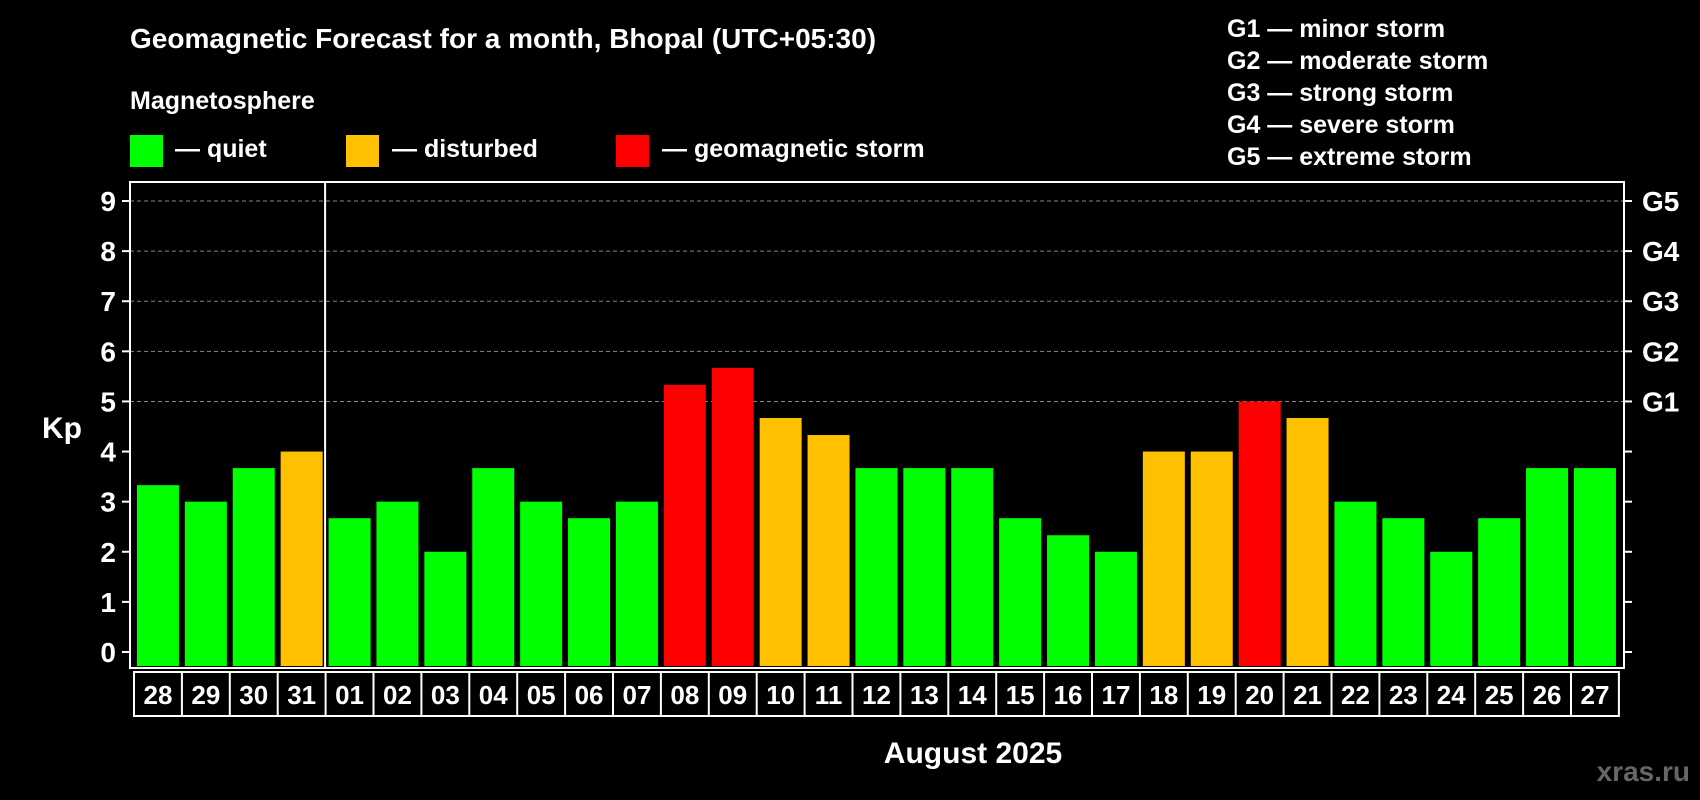 The width and height of the screenshot is (1700, 800). Describe the element at coordinates (108, 502) in the screenshot. I see `y-tick-label-3: 3` at that location.